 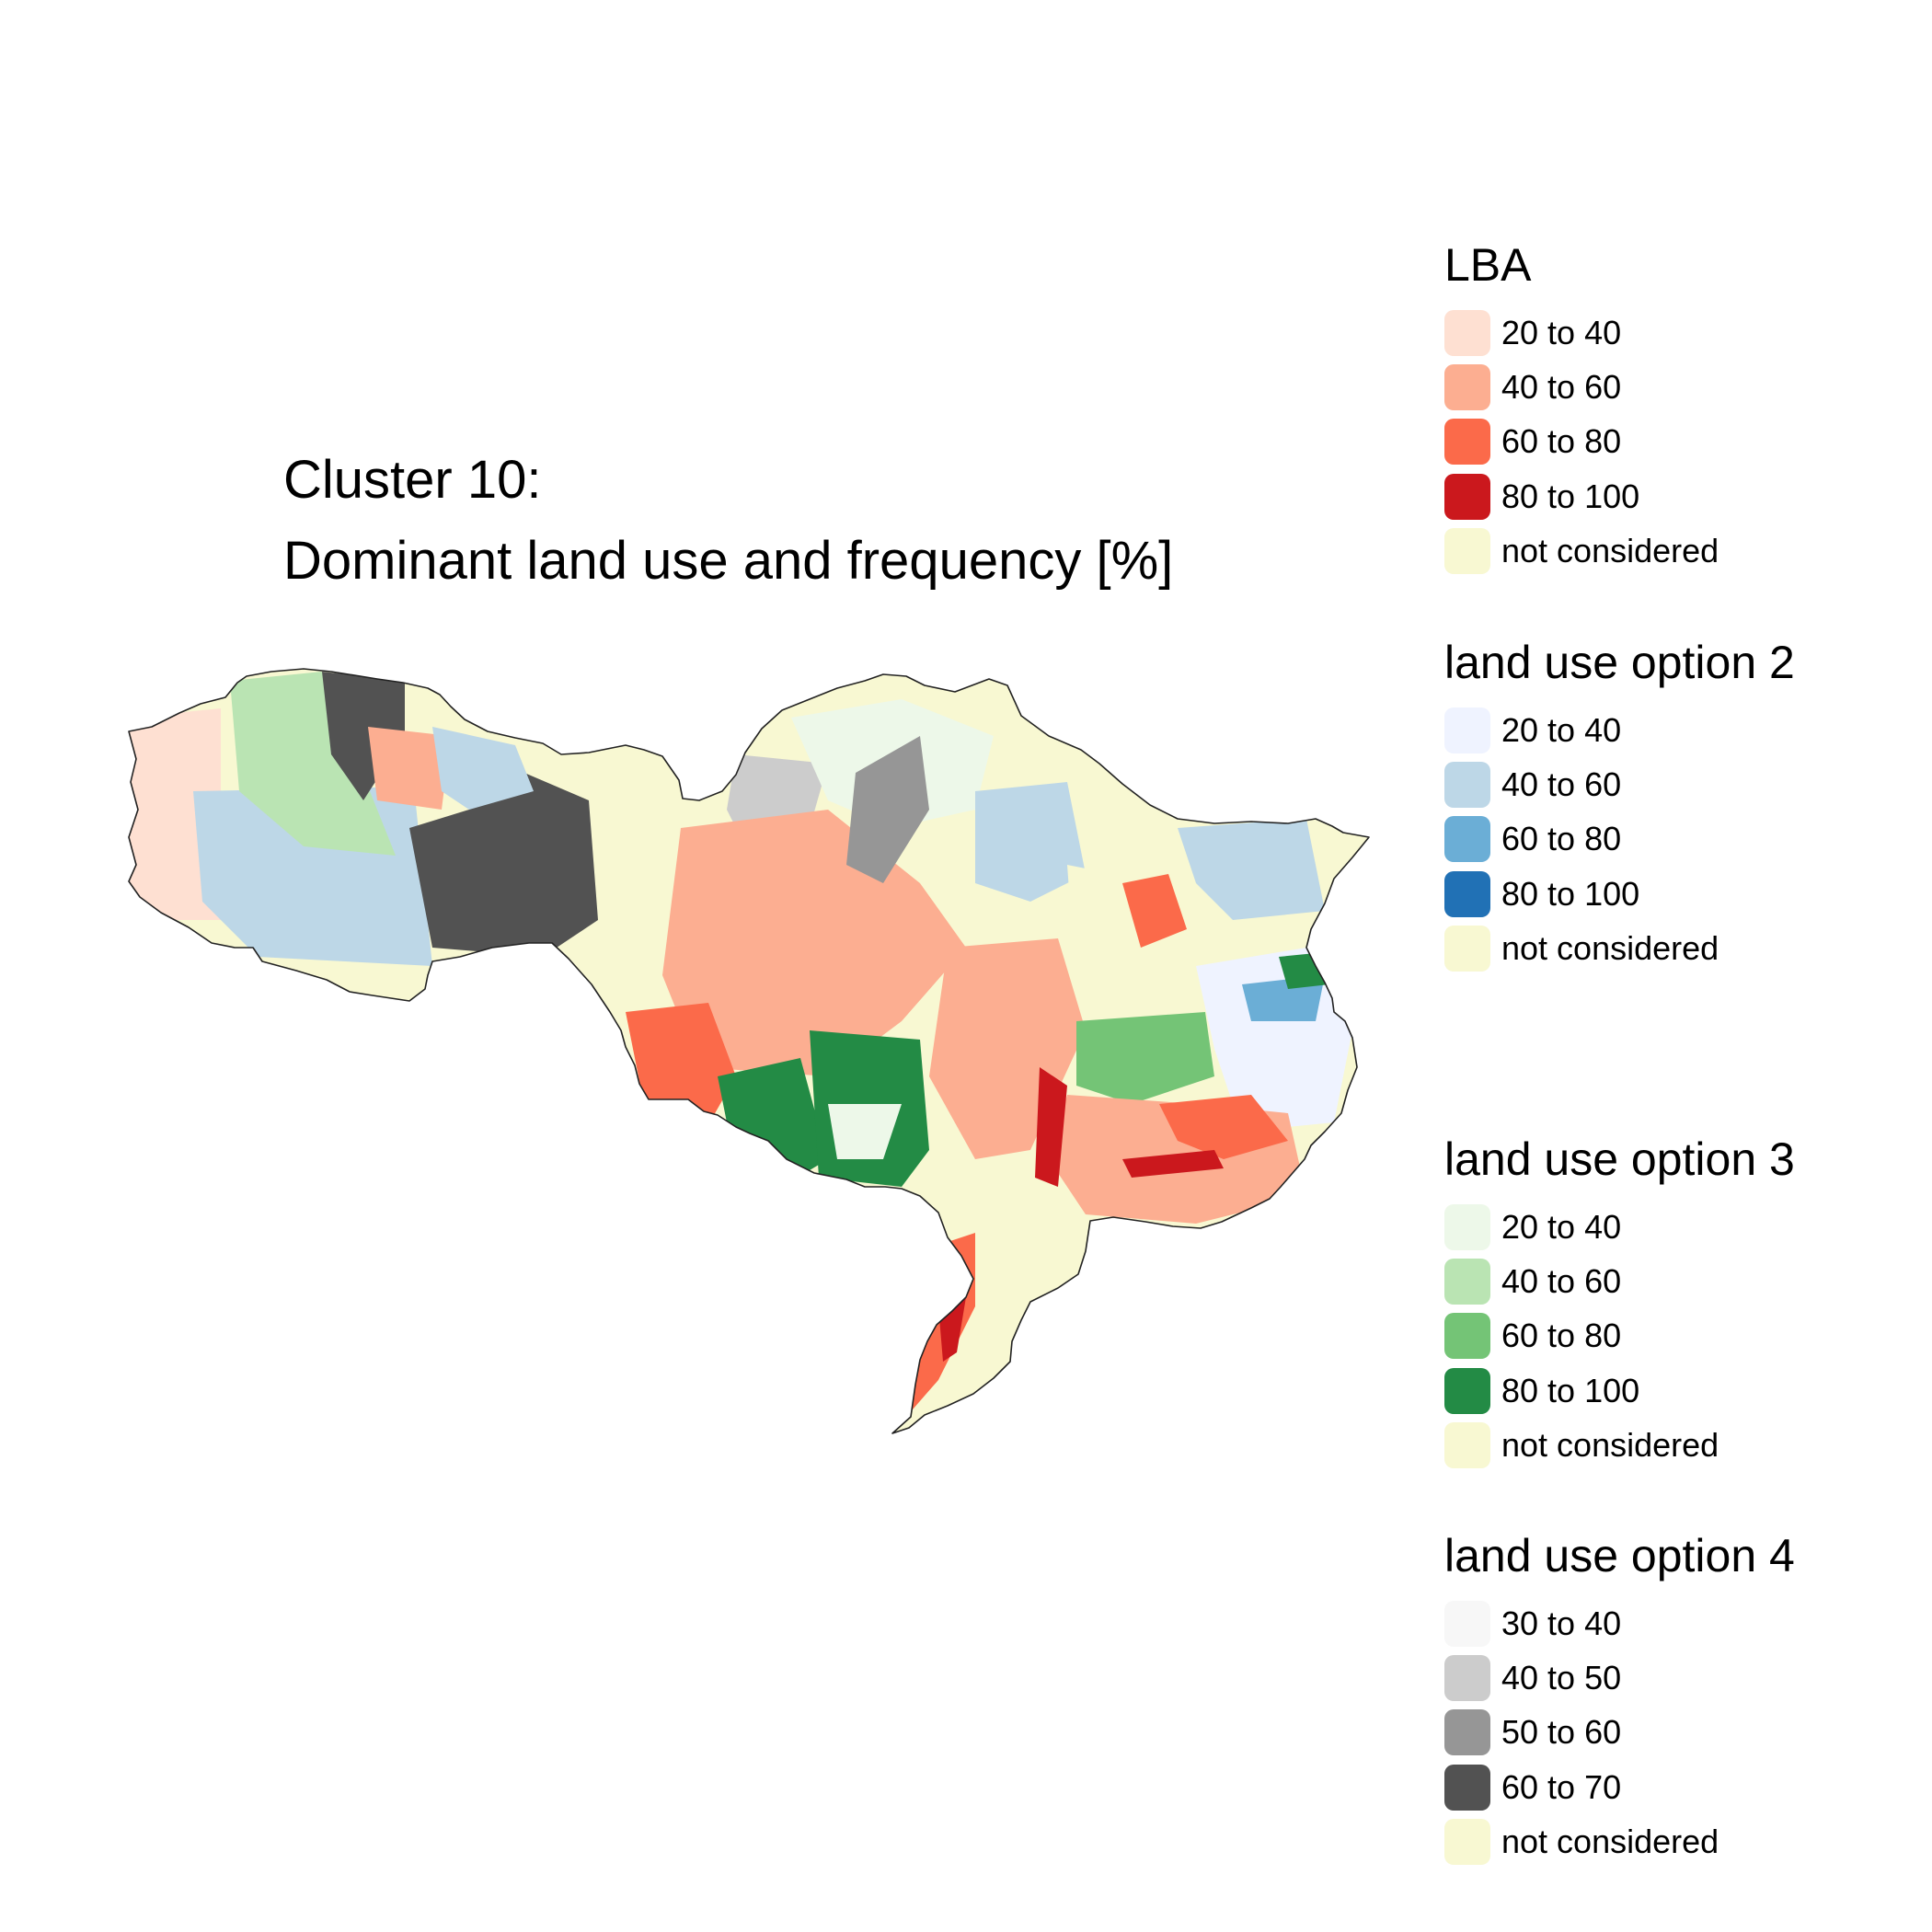 I want to click on legend-label: 60 to 70, so click(x=1561, y=1786).